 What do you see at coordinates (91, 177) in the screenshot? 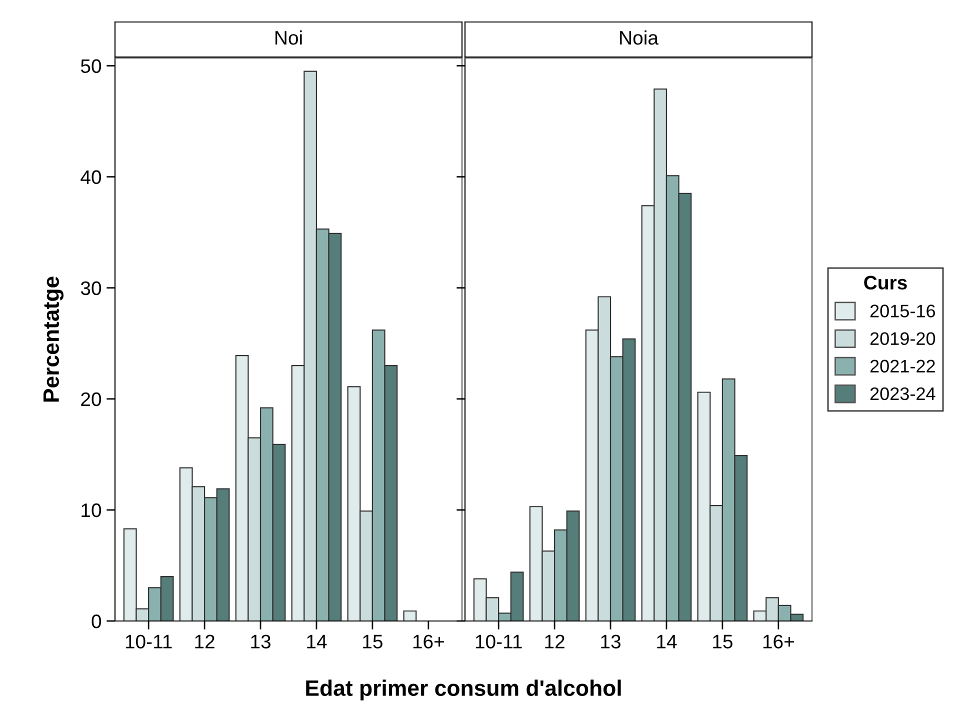
I see `y-tick-label: 40` at bounding box center [91, 177].